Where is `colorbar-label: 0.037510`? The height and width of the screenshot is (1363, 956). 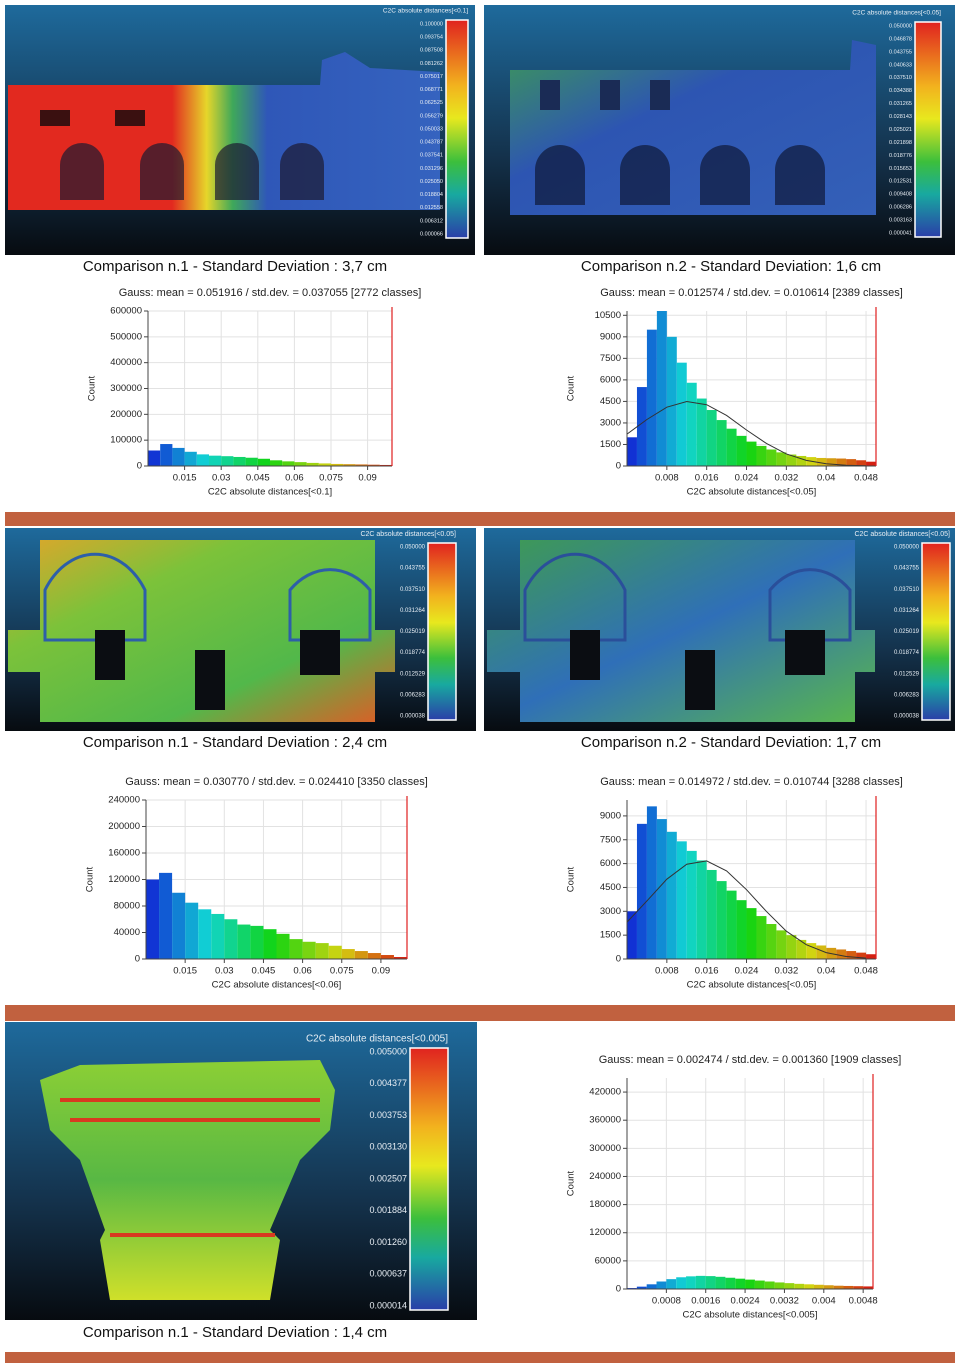 colorbar-label: 0.037510 is located at coordinates (900, 78).